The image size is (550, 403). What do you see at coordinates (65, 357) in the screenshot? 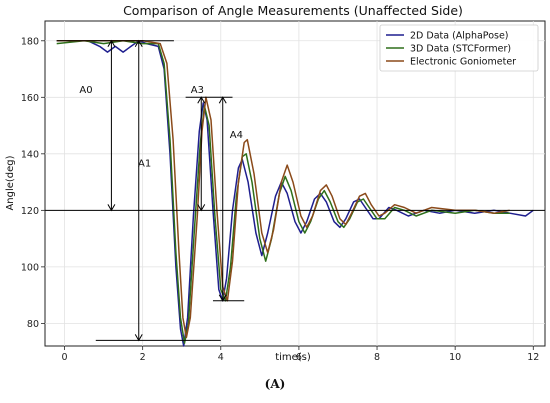
I see `x-tick-label: 0` at bounding box center [65, 357].